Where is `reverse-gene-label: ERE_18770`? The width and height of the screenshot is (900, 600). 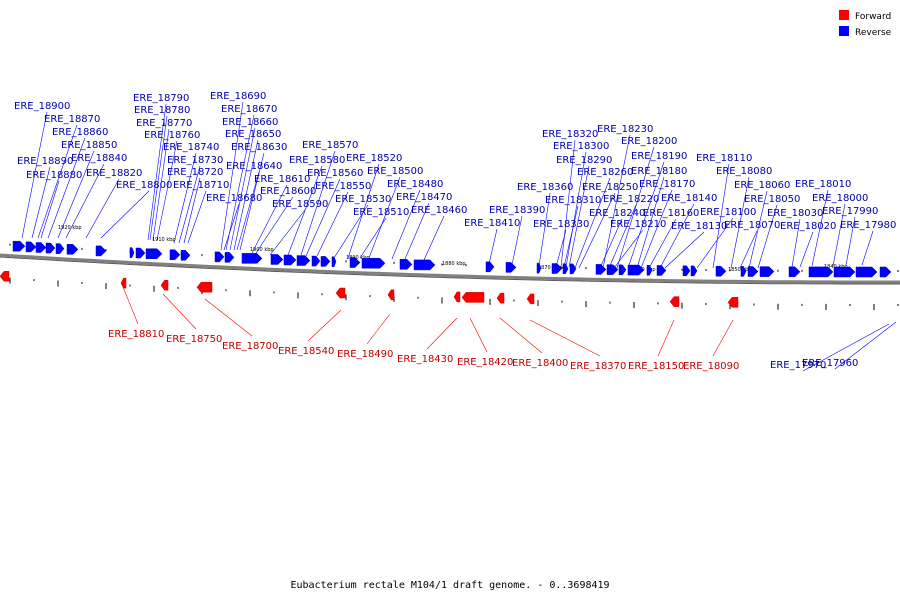
reverse-gene-label: ERE_18770 is located at coordinates (164, 123).